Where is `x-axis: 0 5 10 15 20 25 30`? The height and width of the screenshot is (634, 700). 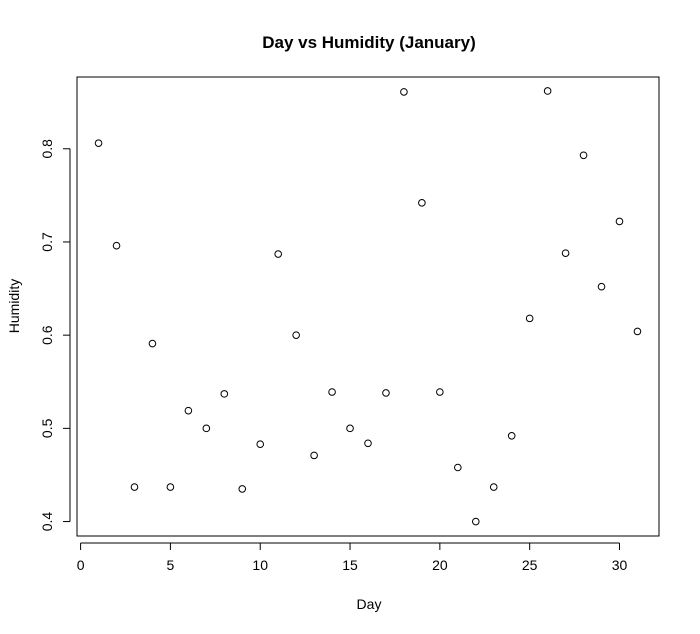 x-axis: 0 5 10 15 20 25 30 is located at coordinates (352, 557).